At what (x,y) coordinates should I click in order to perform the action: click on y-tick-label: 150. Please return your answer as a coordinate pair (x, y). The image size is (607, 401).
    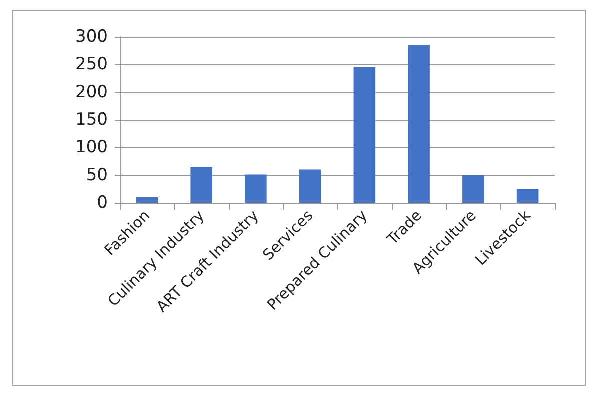
    Looking at the image, I should click on (92, 120).